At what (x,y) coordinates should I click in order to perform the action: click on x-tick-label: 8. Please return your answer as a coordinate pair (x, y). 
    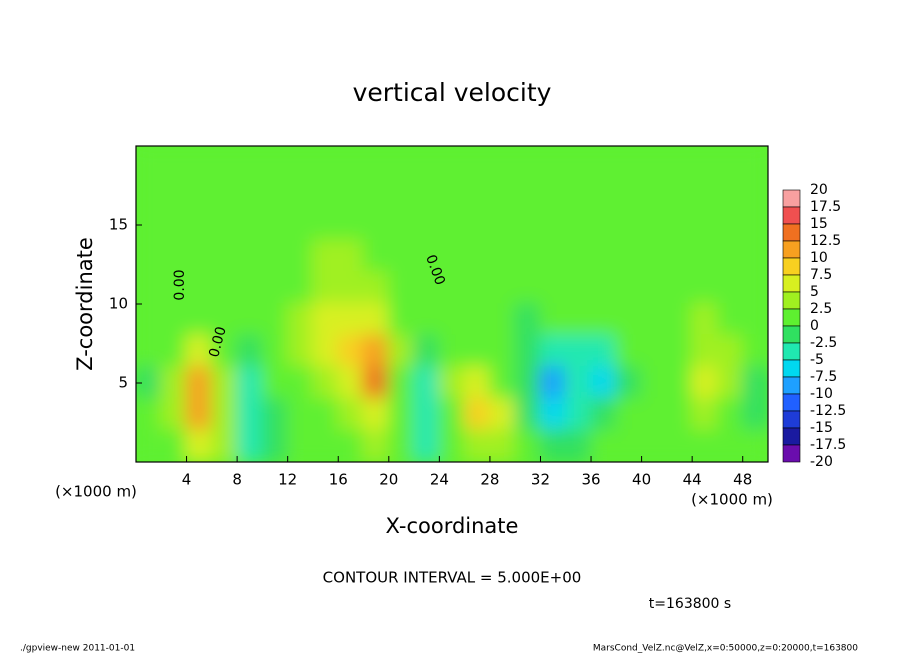
    Looking at the image, I should click on (237, 480).